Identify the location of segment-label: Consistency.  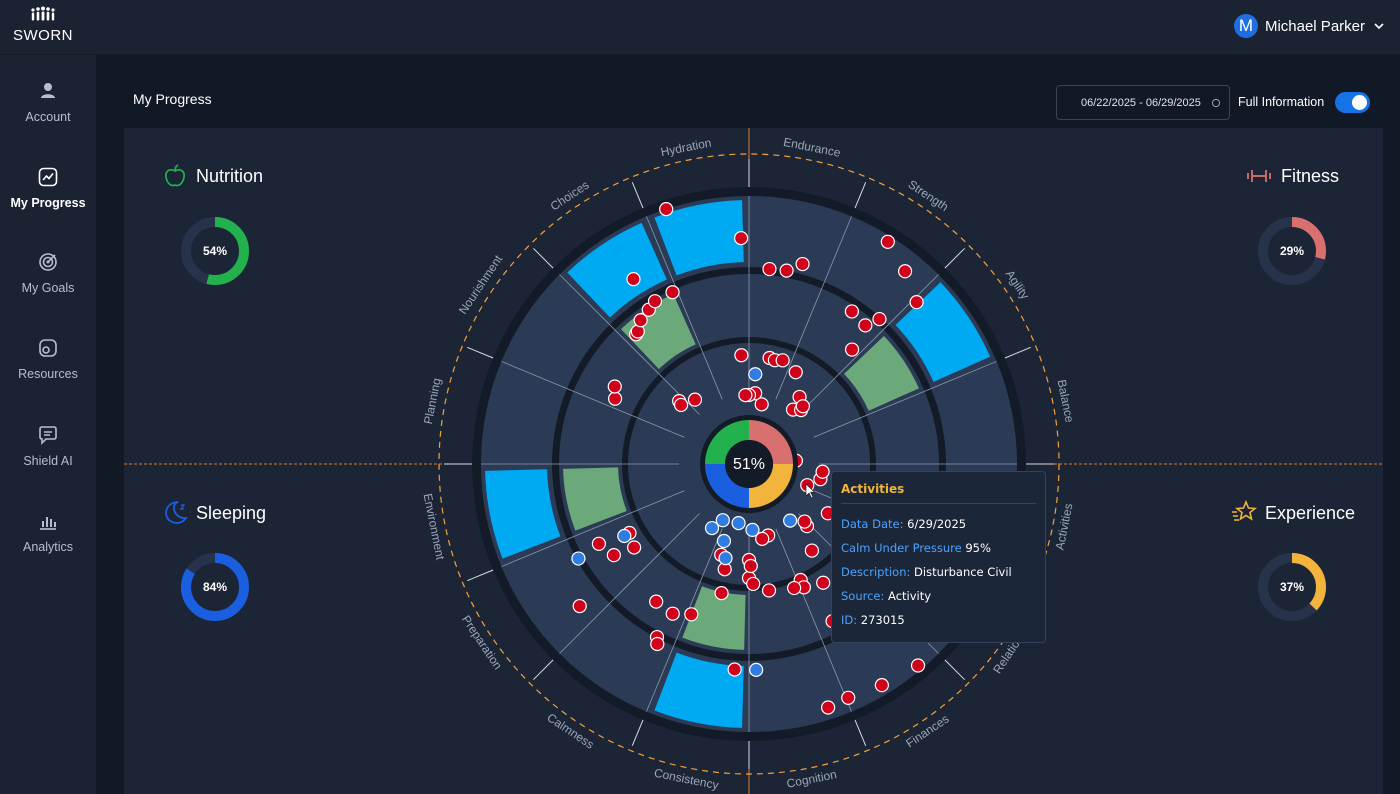
(686, 779).